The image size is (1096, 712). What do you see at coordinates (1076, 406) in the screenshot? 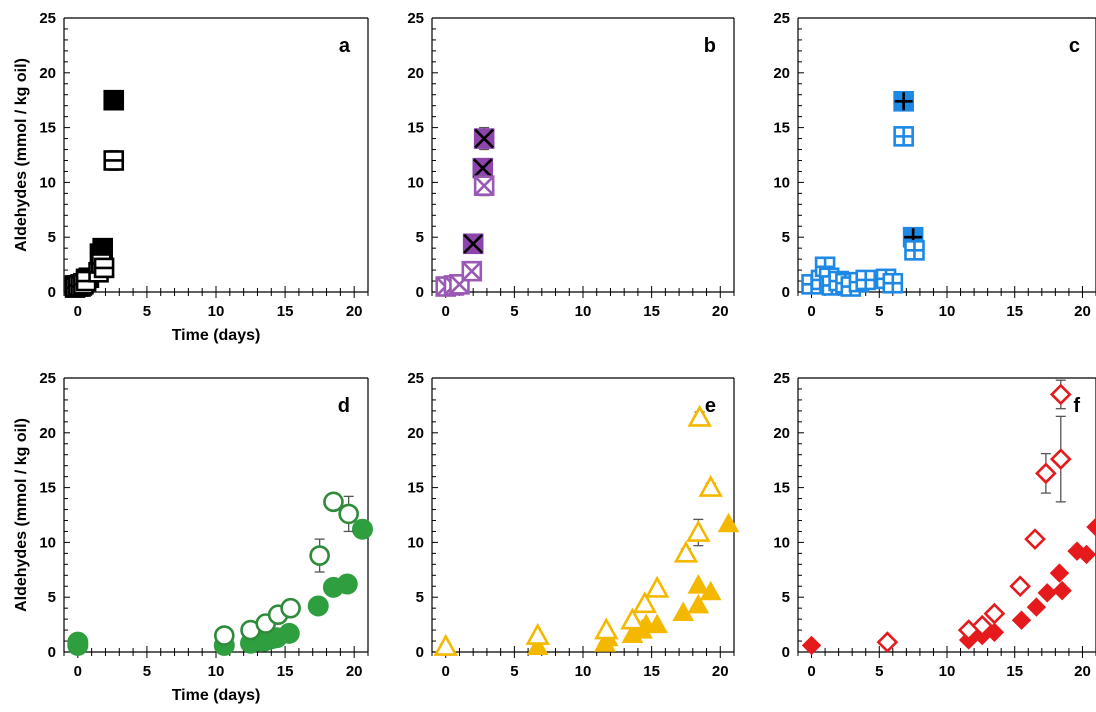
I see `panel-letter: f` at bounding box center [1076, 406].